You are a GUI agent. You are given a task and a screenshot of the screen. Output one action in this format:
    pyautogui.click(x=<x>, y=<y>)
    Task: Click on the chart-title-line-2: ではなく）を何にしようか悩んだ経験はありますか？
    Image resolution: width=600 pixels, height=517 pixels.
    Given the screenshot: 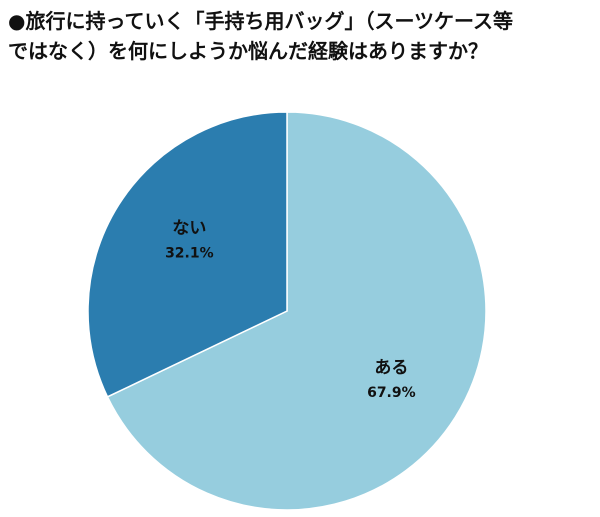 What is the action you would take?
    pyautogui.click(x=248, y=51)
    